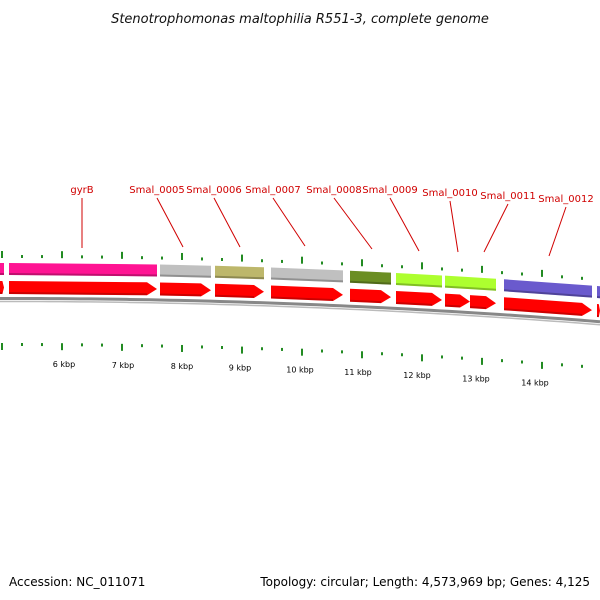  What do you see at coordinates (77, 582) in the screenshot?
I see `accession-label: Accession: NC_011071` at bounding box center [77, 582].